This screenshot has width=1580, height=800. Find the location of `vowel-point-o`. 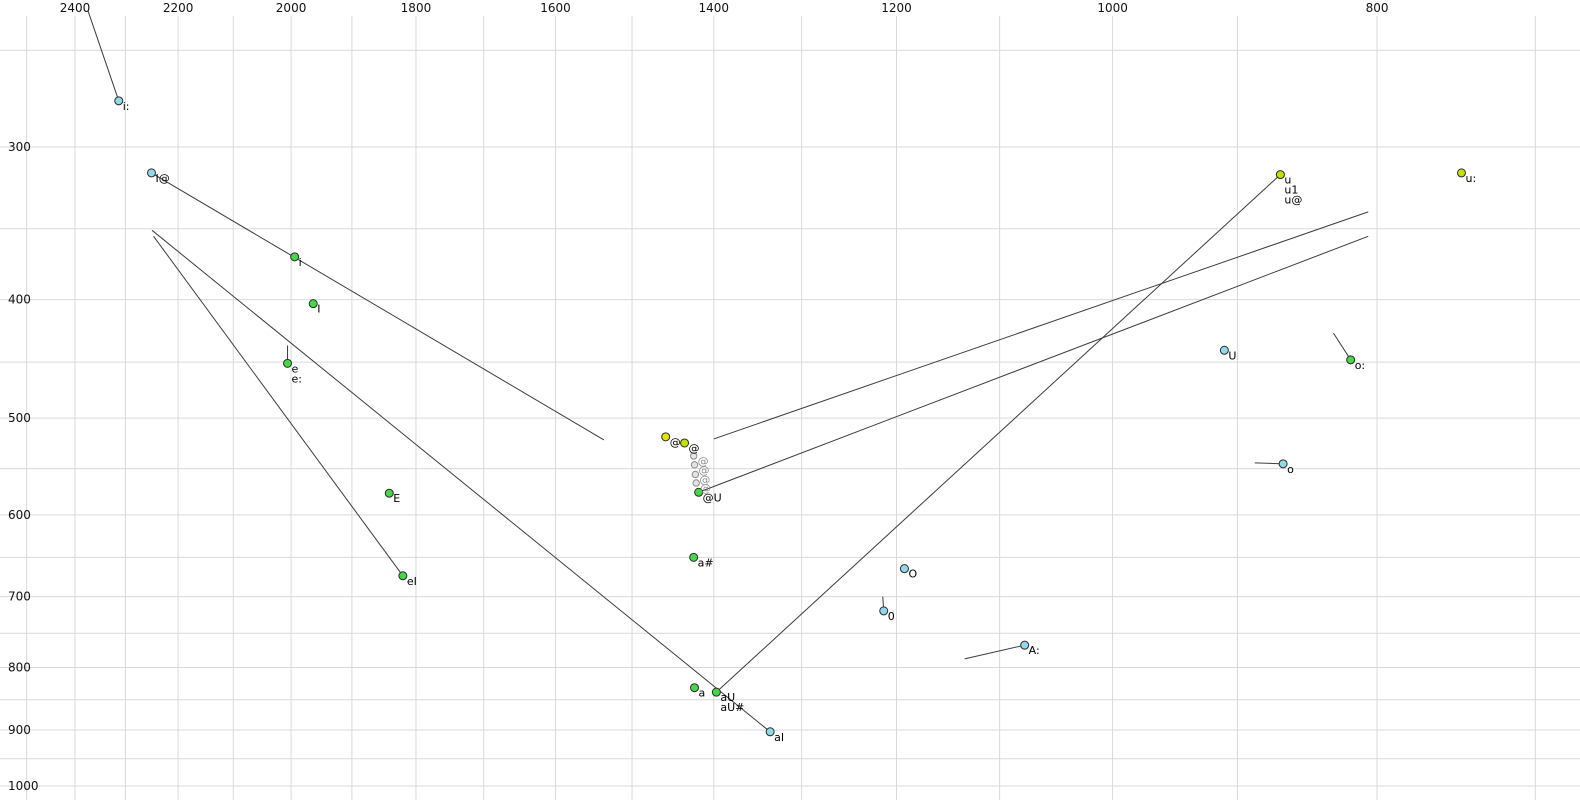

vowel-point-o is located at coordinates (1283, 464).